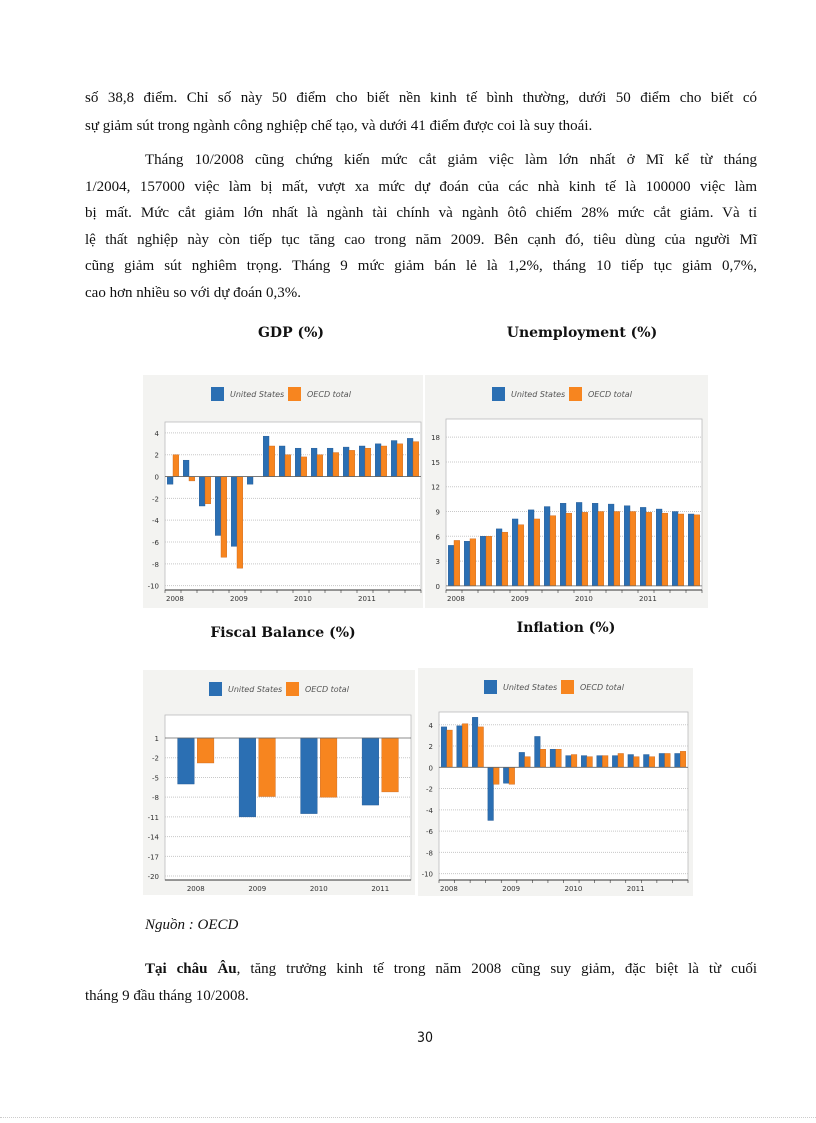 Image resolution: width=816 pixels, height=1123 pixels. What do you see at coordinates (167, 996) in the screenshot?
I see `text-line: tháng 9 đầu tháng 10/2008.` at bounding box center [167, 996].